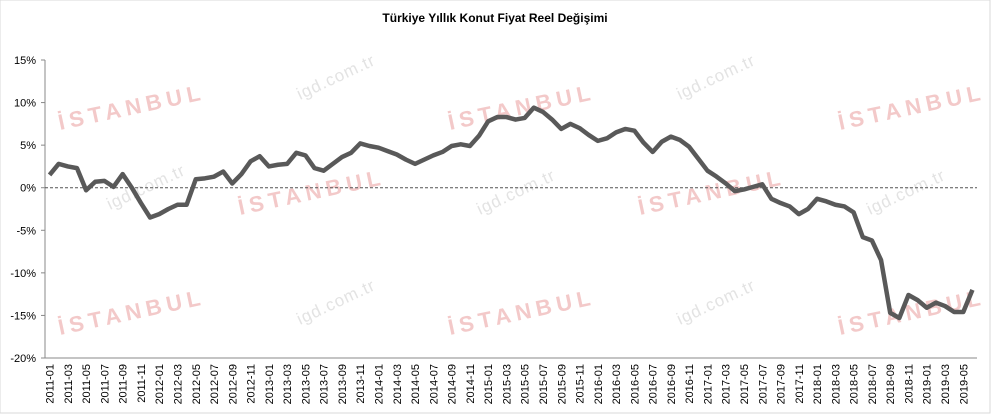 This screenshot has width=991, height=414. What do you see at coordinates (51, 384) in the screenshot?
I see `x-tick-label: 2011-01` at bounding box center [51, 384].